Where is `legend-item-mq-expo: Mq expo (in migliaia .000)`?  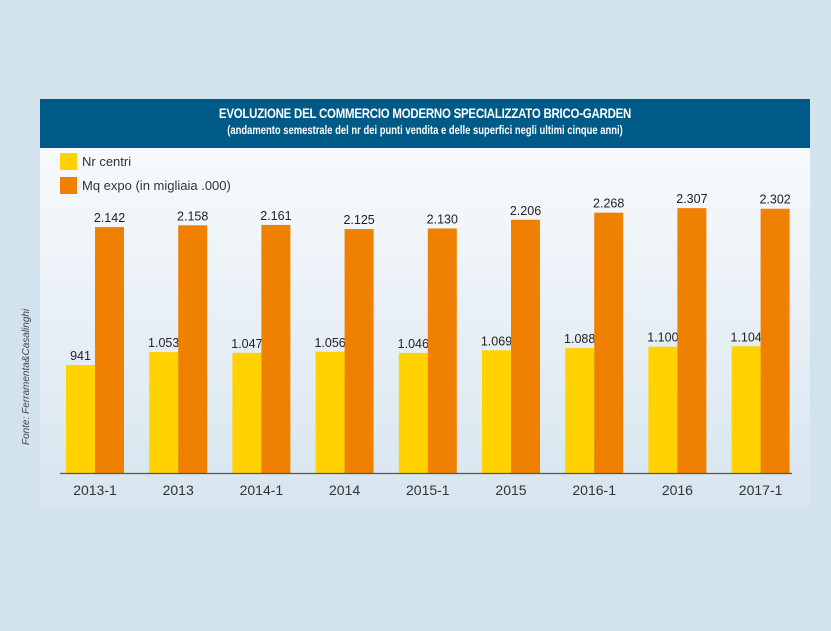 legend-item-mq-expo: Mq expo (in migliaia .000) is located at coordinates (145, 185).